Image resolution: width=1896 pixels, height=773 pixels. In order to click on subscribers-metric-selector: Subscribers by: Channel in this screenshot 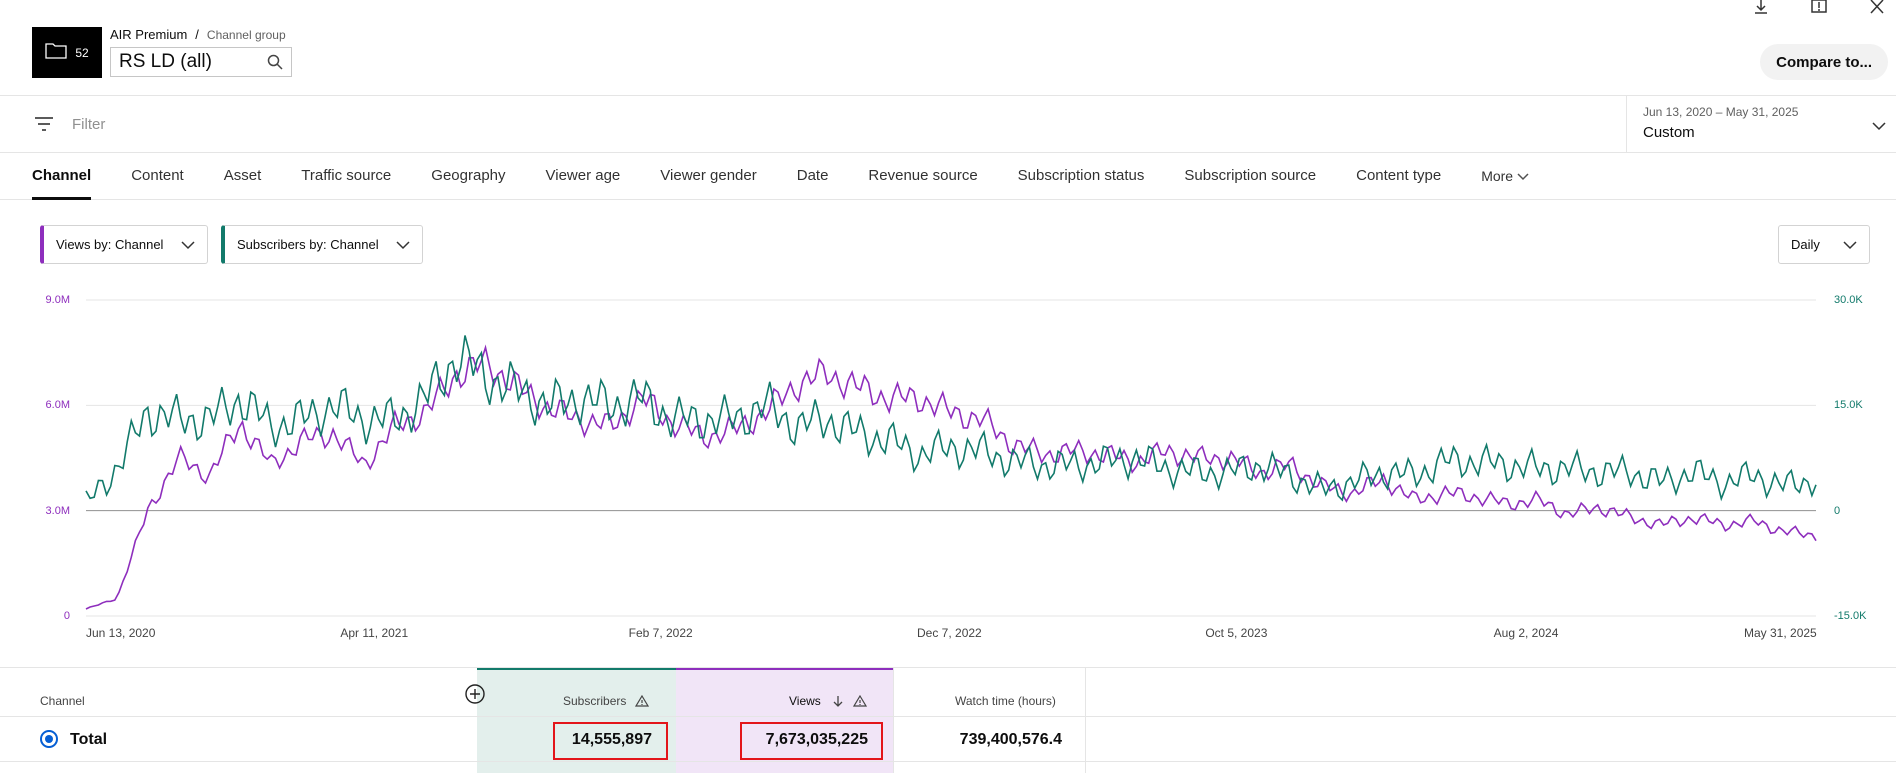, I will do `click(322, 244)`.